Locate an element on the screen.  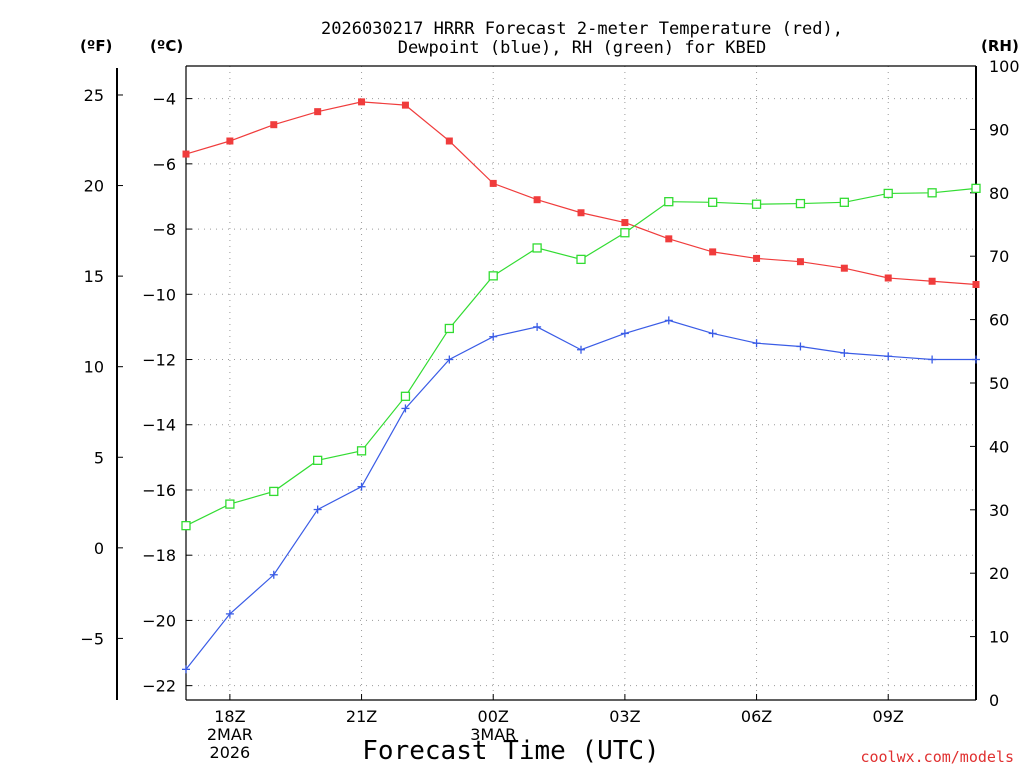
rh-tick-label: 20 is located at coordinates (999, 573).